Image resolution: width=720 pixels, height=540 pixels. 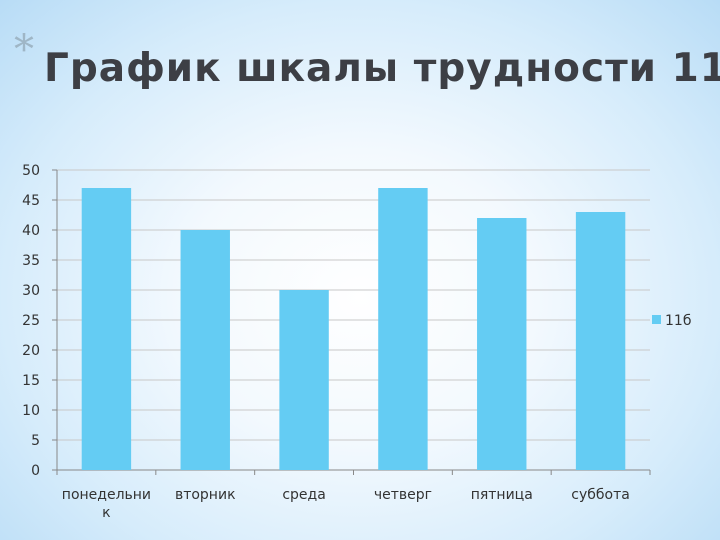 I want to click on x-category-label: к, so click(x=106, y=513).